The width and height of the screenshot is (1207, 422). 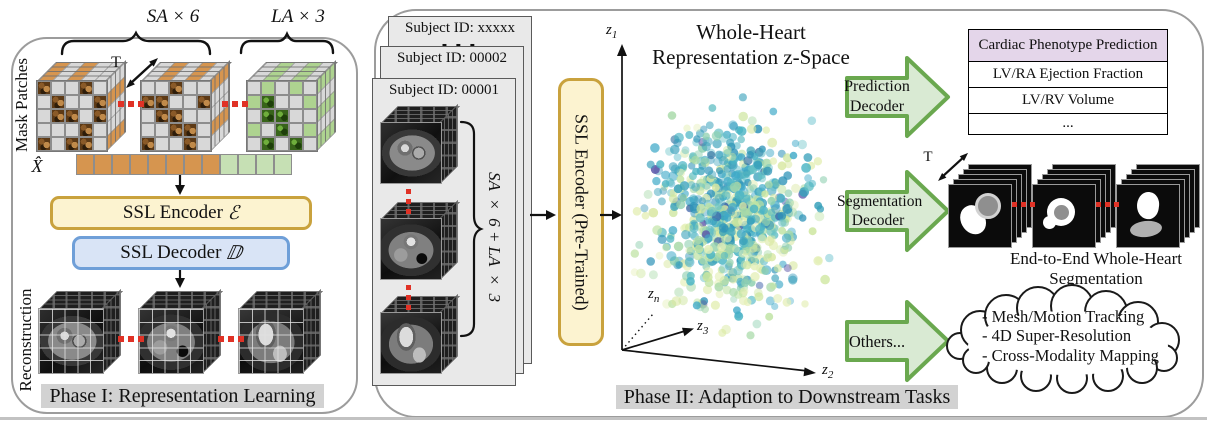 I want to click on phenotype-table-row: LV/RV Volume, so click(x=1068, y=100).